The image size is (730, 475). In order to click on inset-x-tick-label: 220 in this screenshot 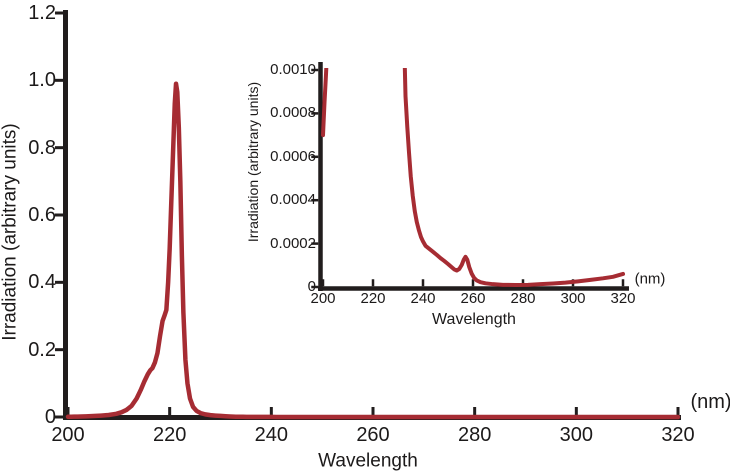, I will do `click(373, 298)`.